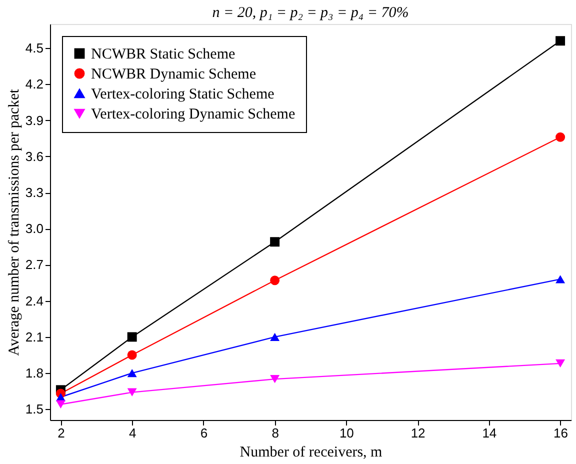  I want to click on y-tick-label: 1.8, so click(34, 373).